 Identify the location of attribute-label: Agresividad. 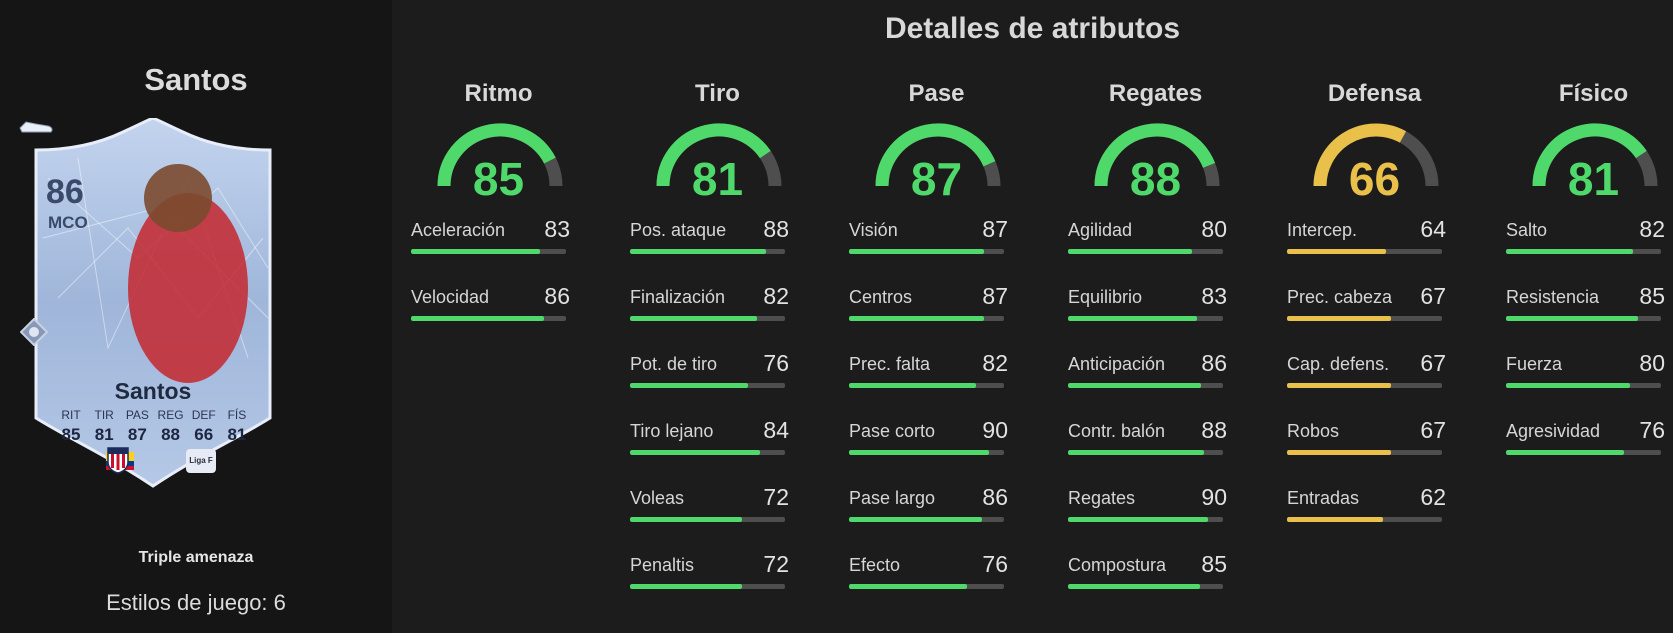
(1553, 431).